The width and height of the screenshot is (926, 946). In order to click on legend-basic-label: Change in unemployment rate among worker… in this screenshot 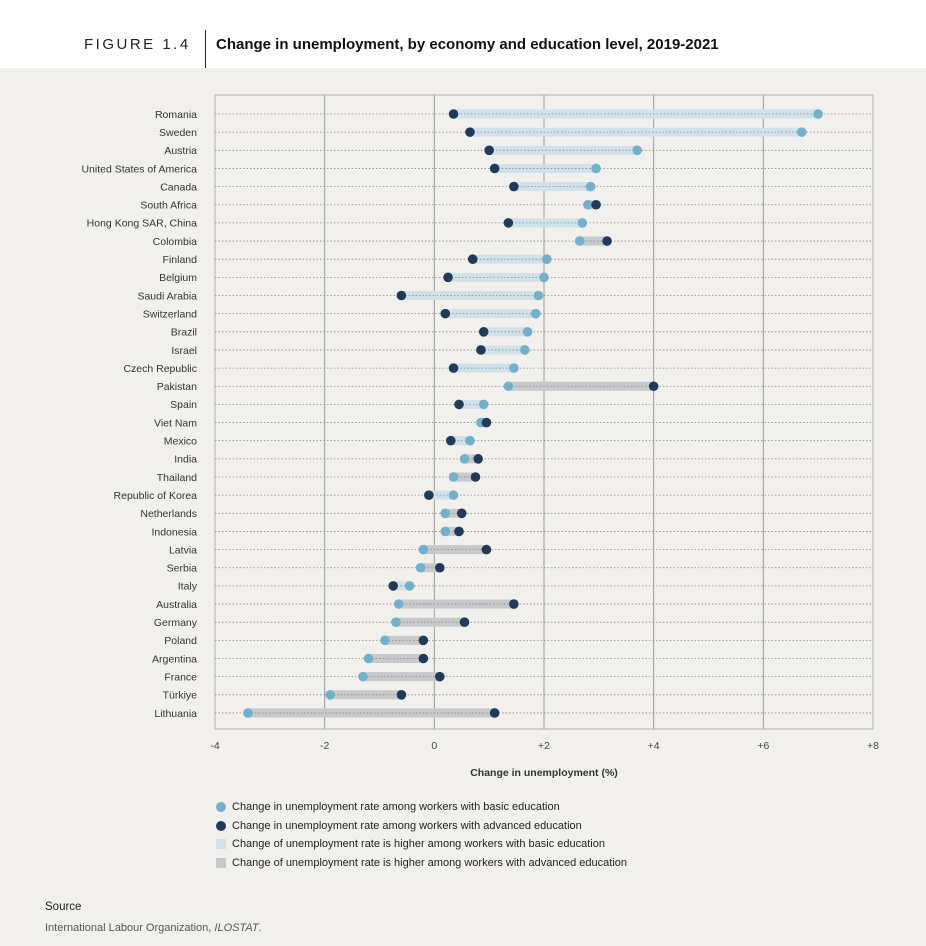, I will do `click(396, 807)`.